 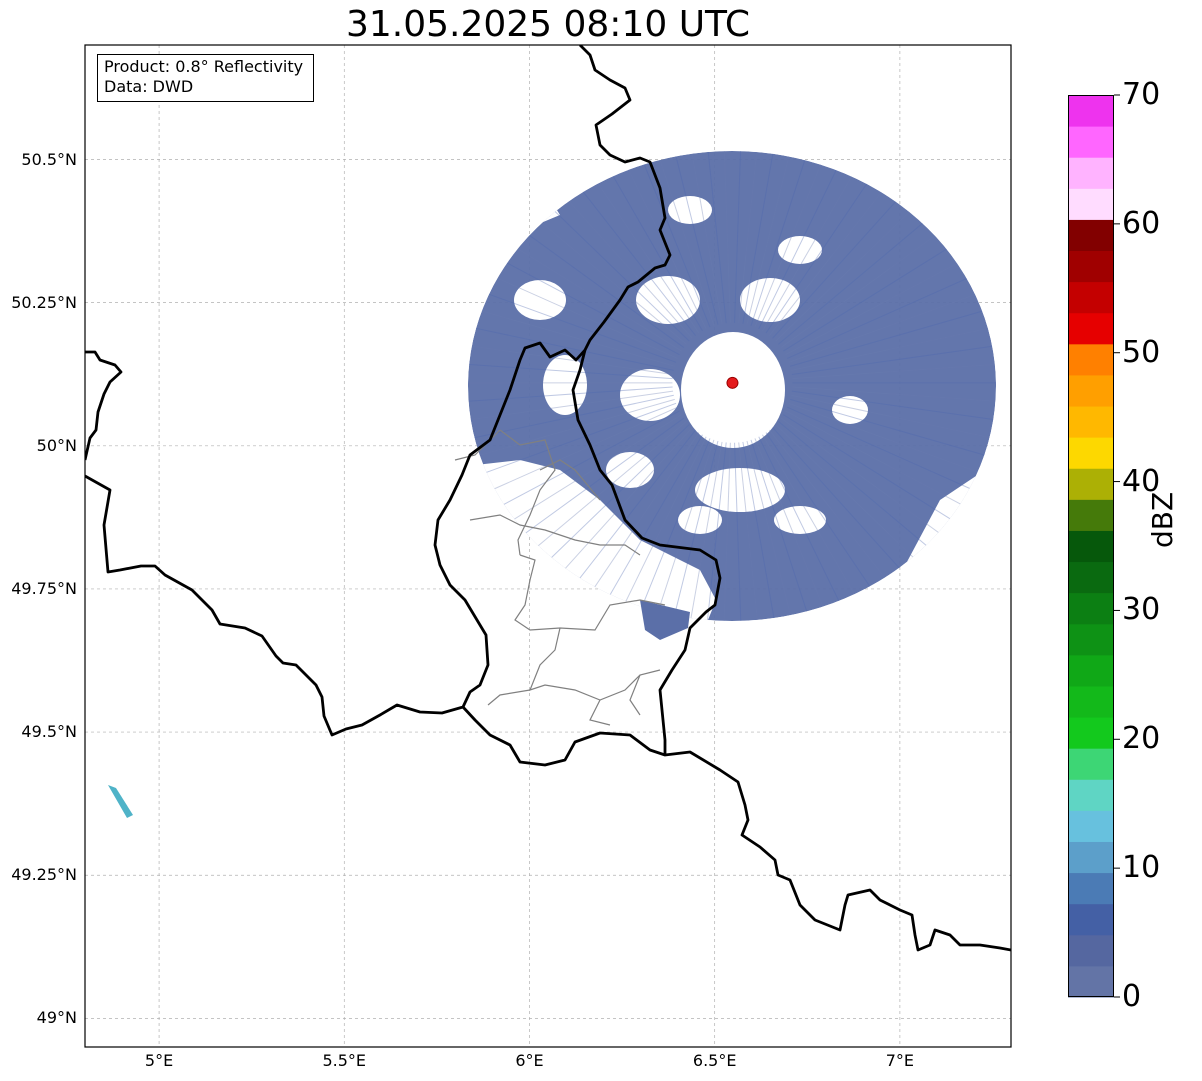 What do you see at coordinates (204, 66) in the screenshot?
I see `product-label: Product: 0.8° Reflectivity` at bounding box center [204, 66].